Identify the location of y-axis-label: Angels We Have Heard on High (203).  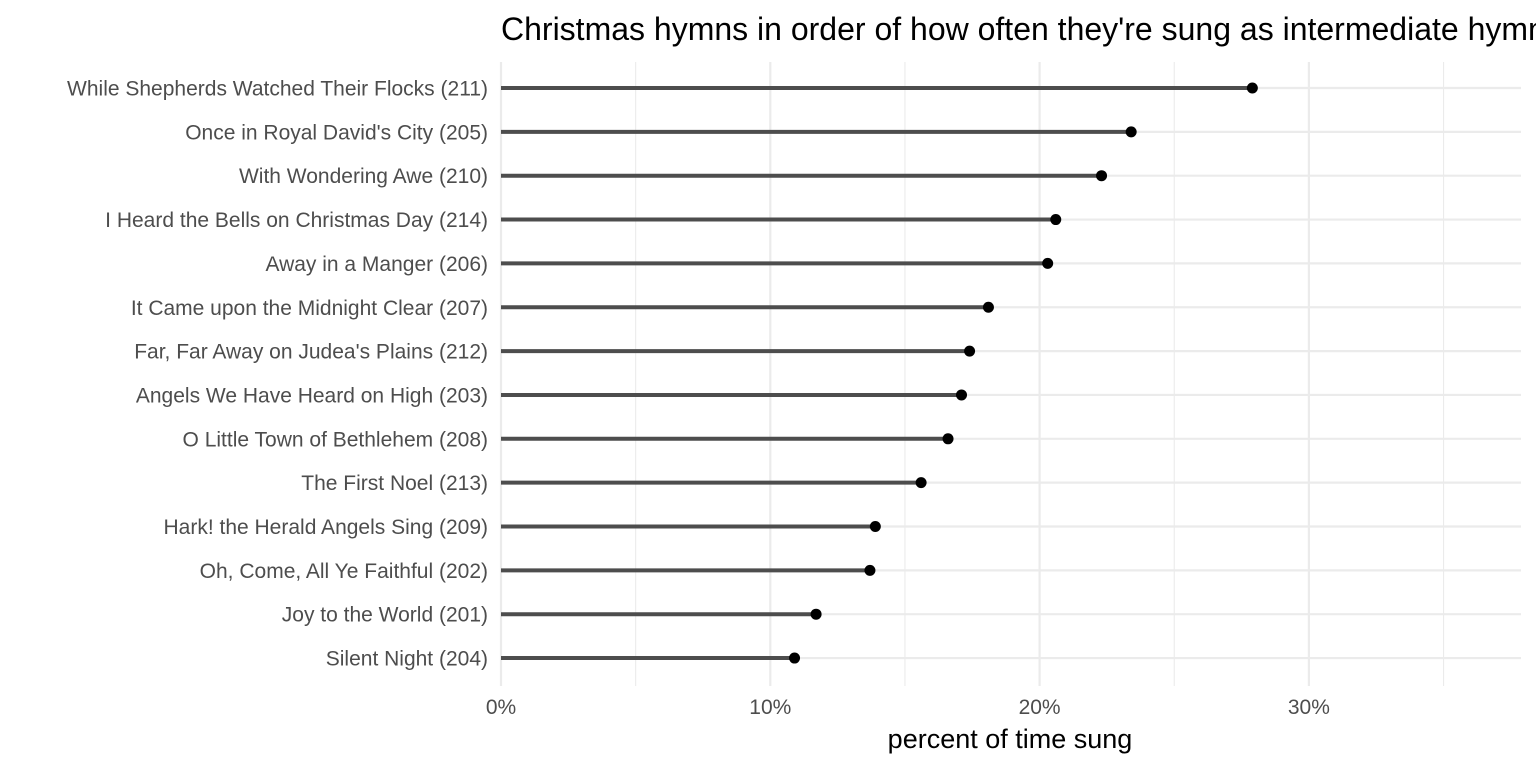
(312, 395).